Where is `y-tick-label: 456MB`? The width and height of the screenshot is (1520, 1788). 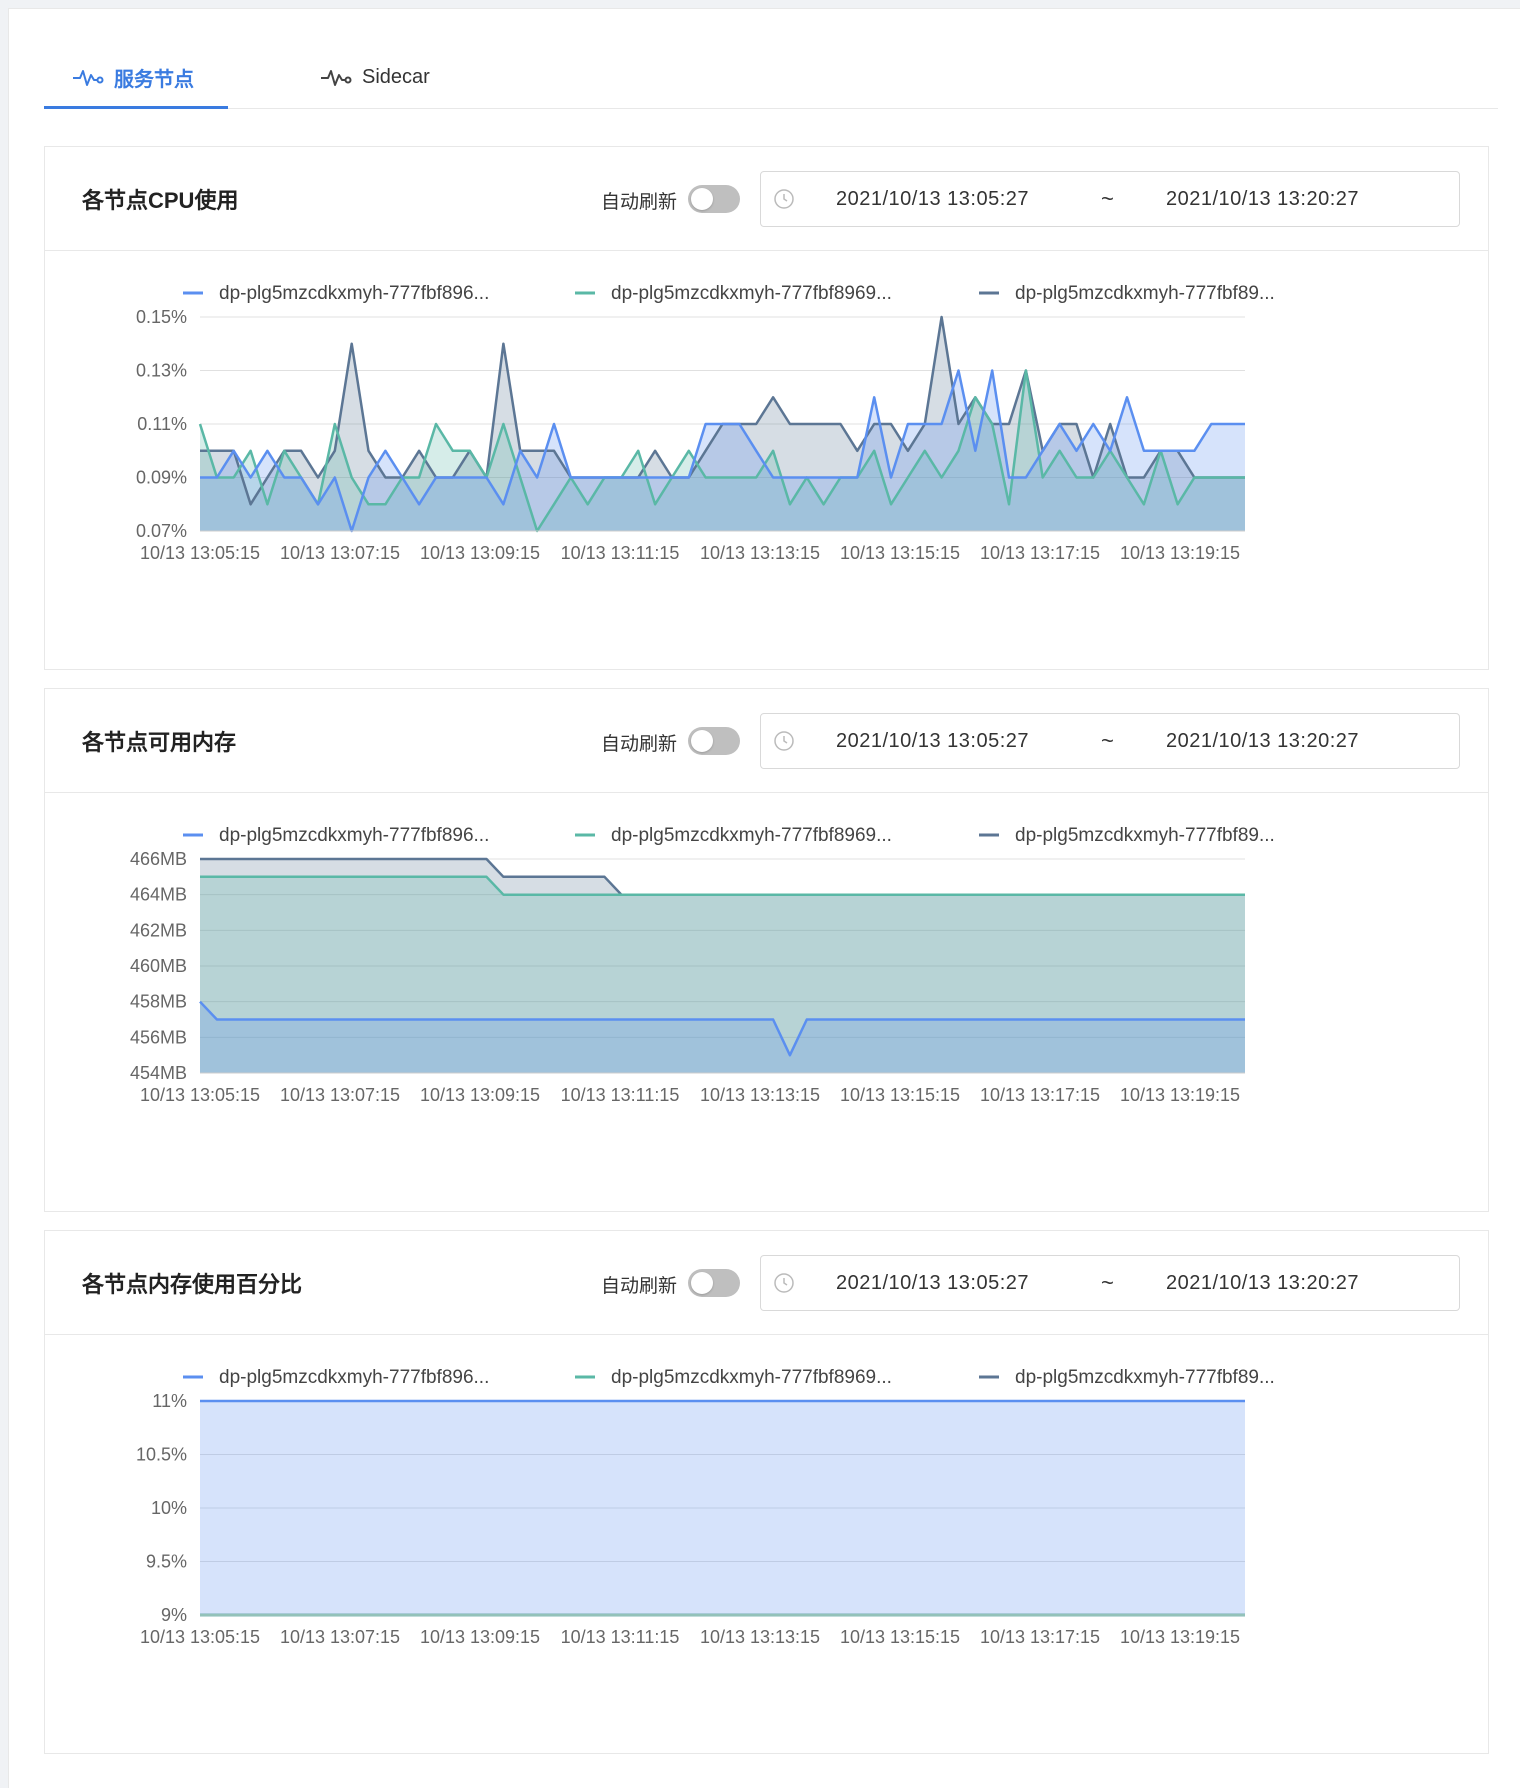 y-tick-label: 456MB is located at coordinates (158, 1037).